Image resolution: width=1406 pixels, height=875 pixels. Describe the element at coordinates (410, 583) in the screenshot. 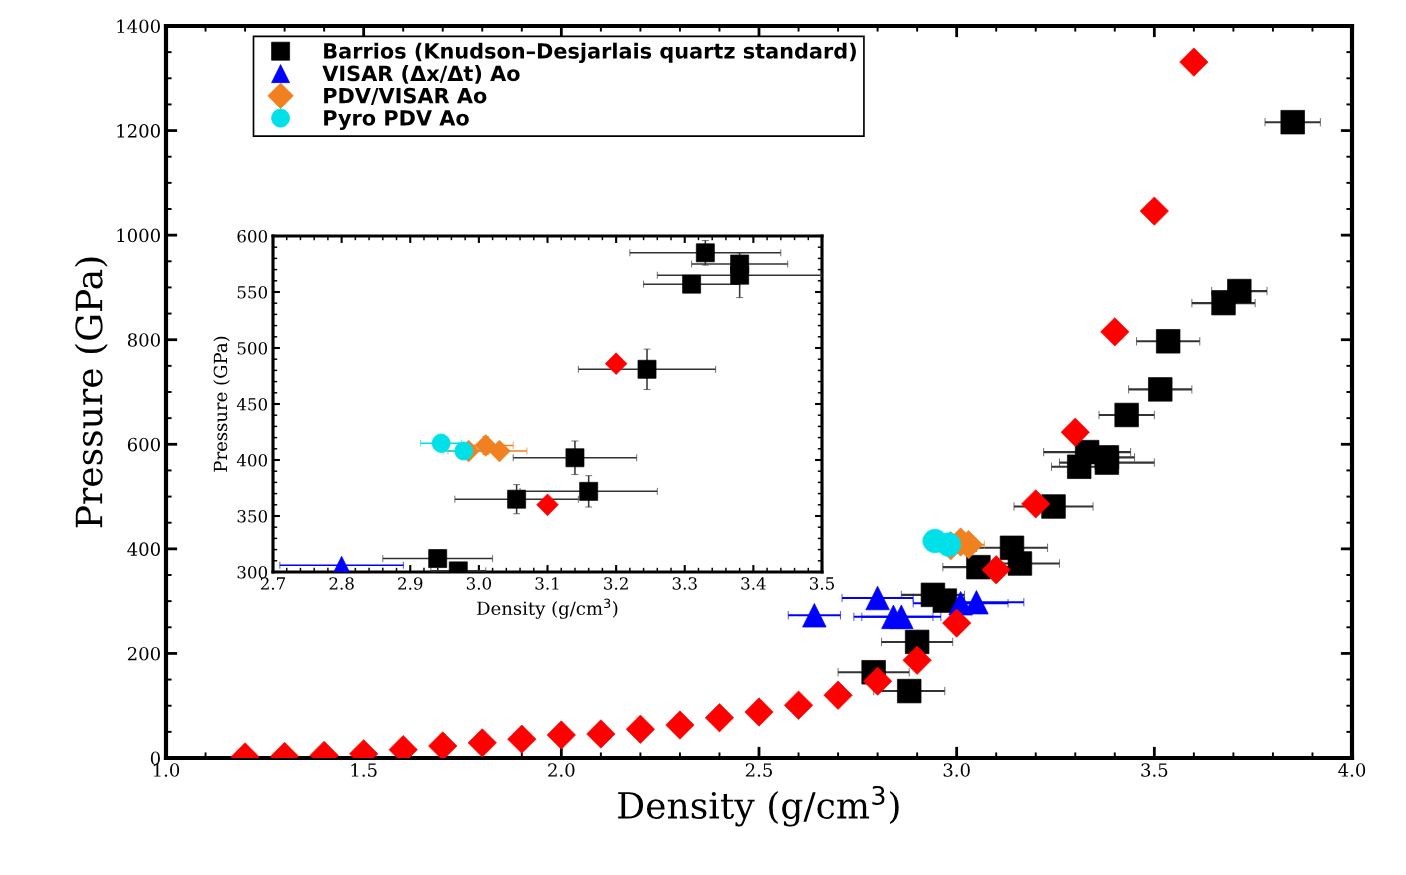

I see `x-tick-label: 2.9` at that location.